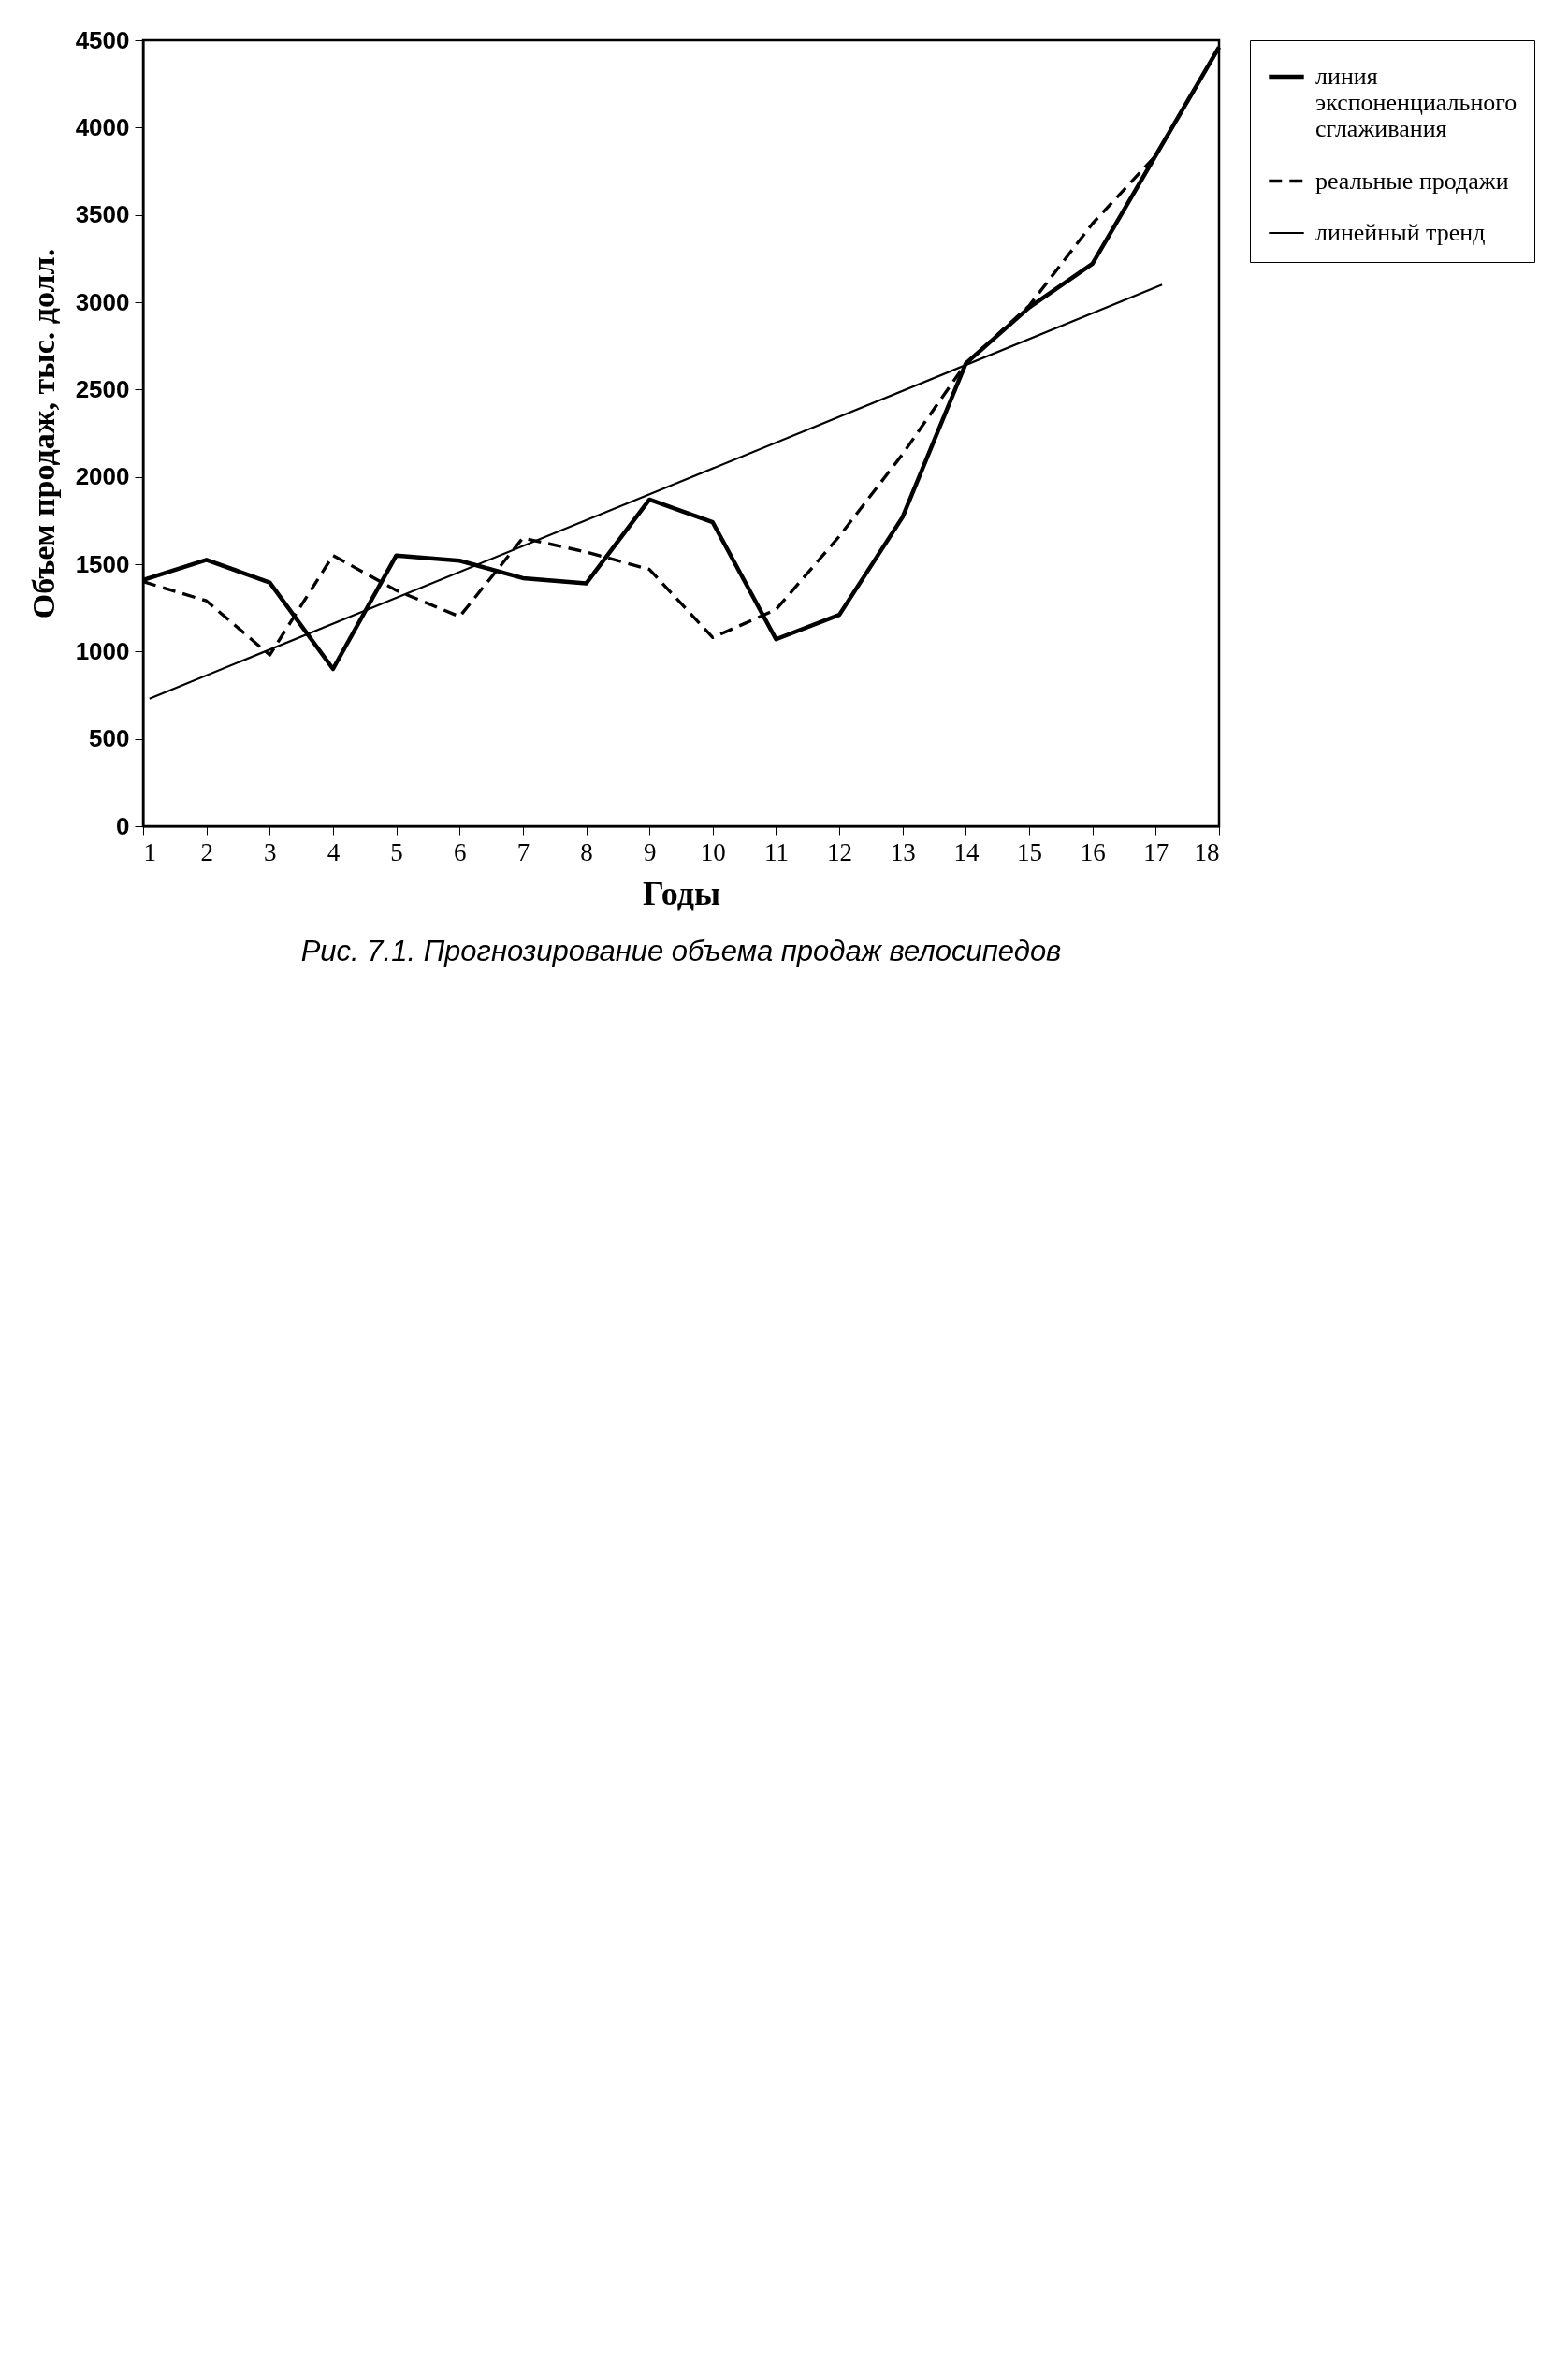 The width and height of the screenshot is (1568, 2355). I want to click on x-tick-label: 15, so click(1030, 851).